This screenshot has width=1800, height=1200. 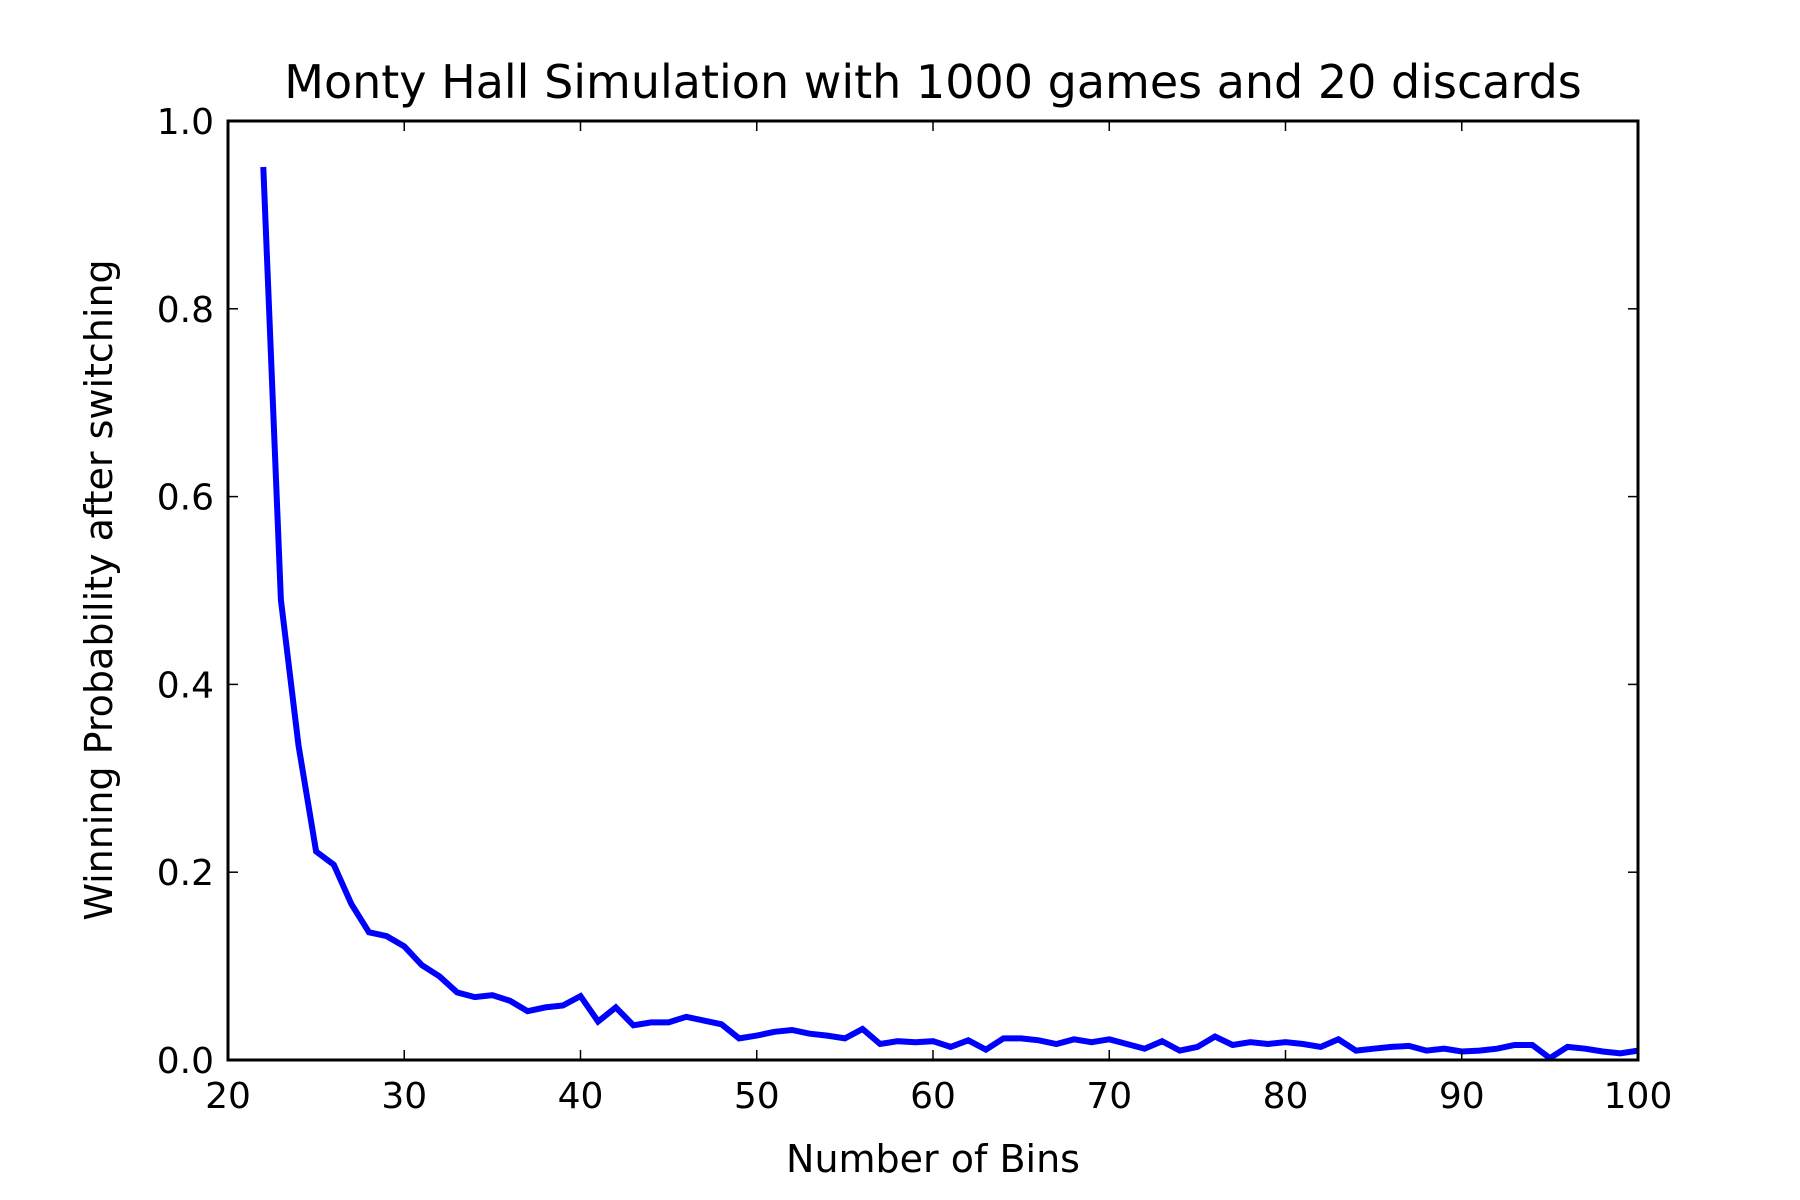 I want to click on x-tick-label: 20, so click(x=228, y=1096).